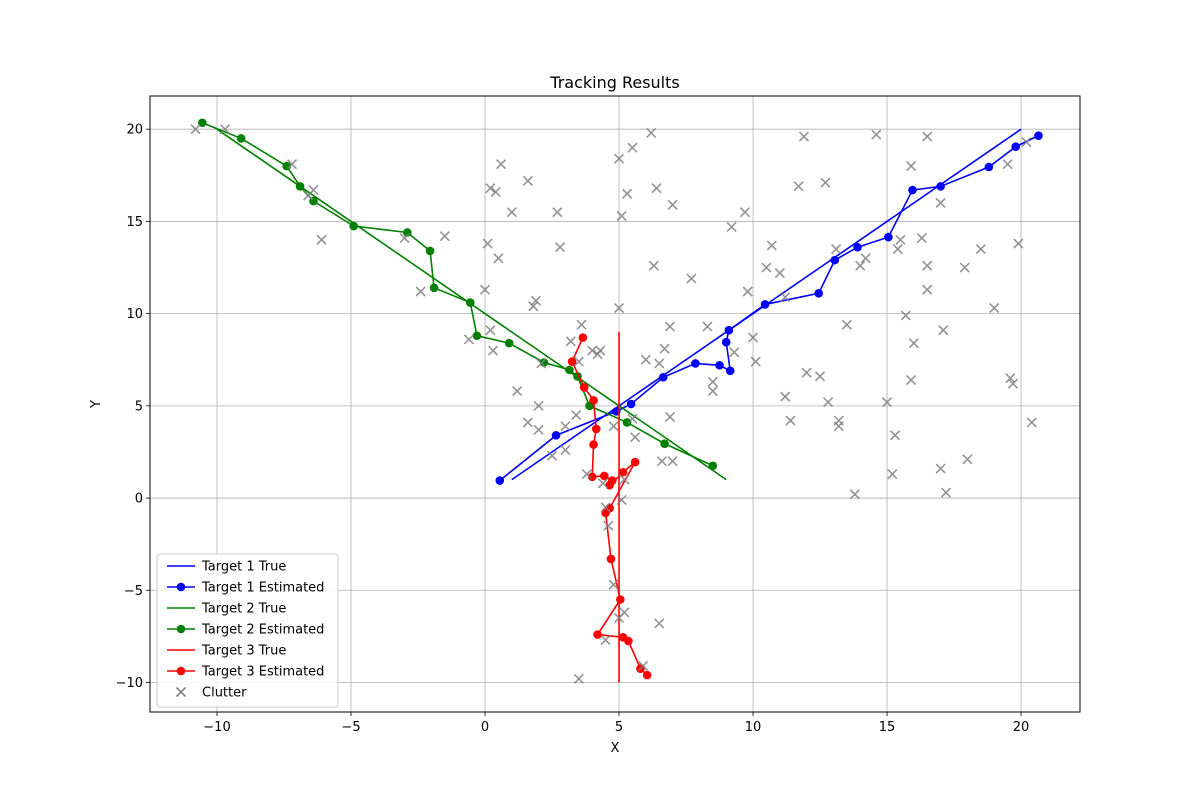 The width and height of the screenshot is (1200, 800). Describe the element at coordinates (243, 651) in the screenshot. I see `legend-label: Target 3 True` at that location.